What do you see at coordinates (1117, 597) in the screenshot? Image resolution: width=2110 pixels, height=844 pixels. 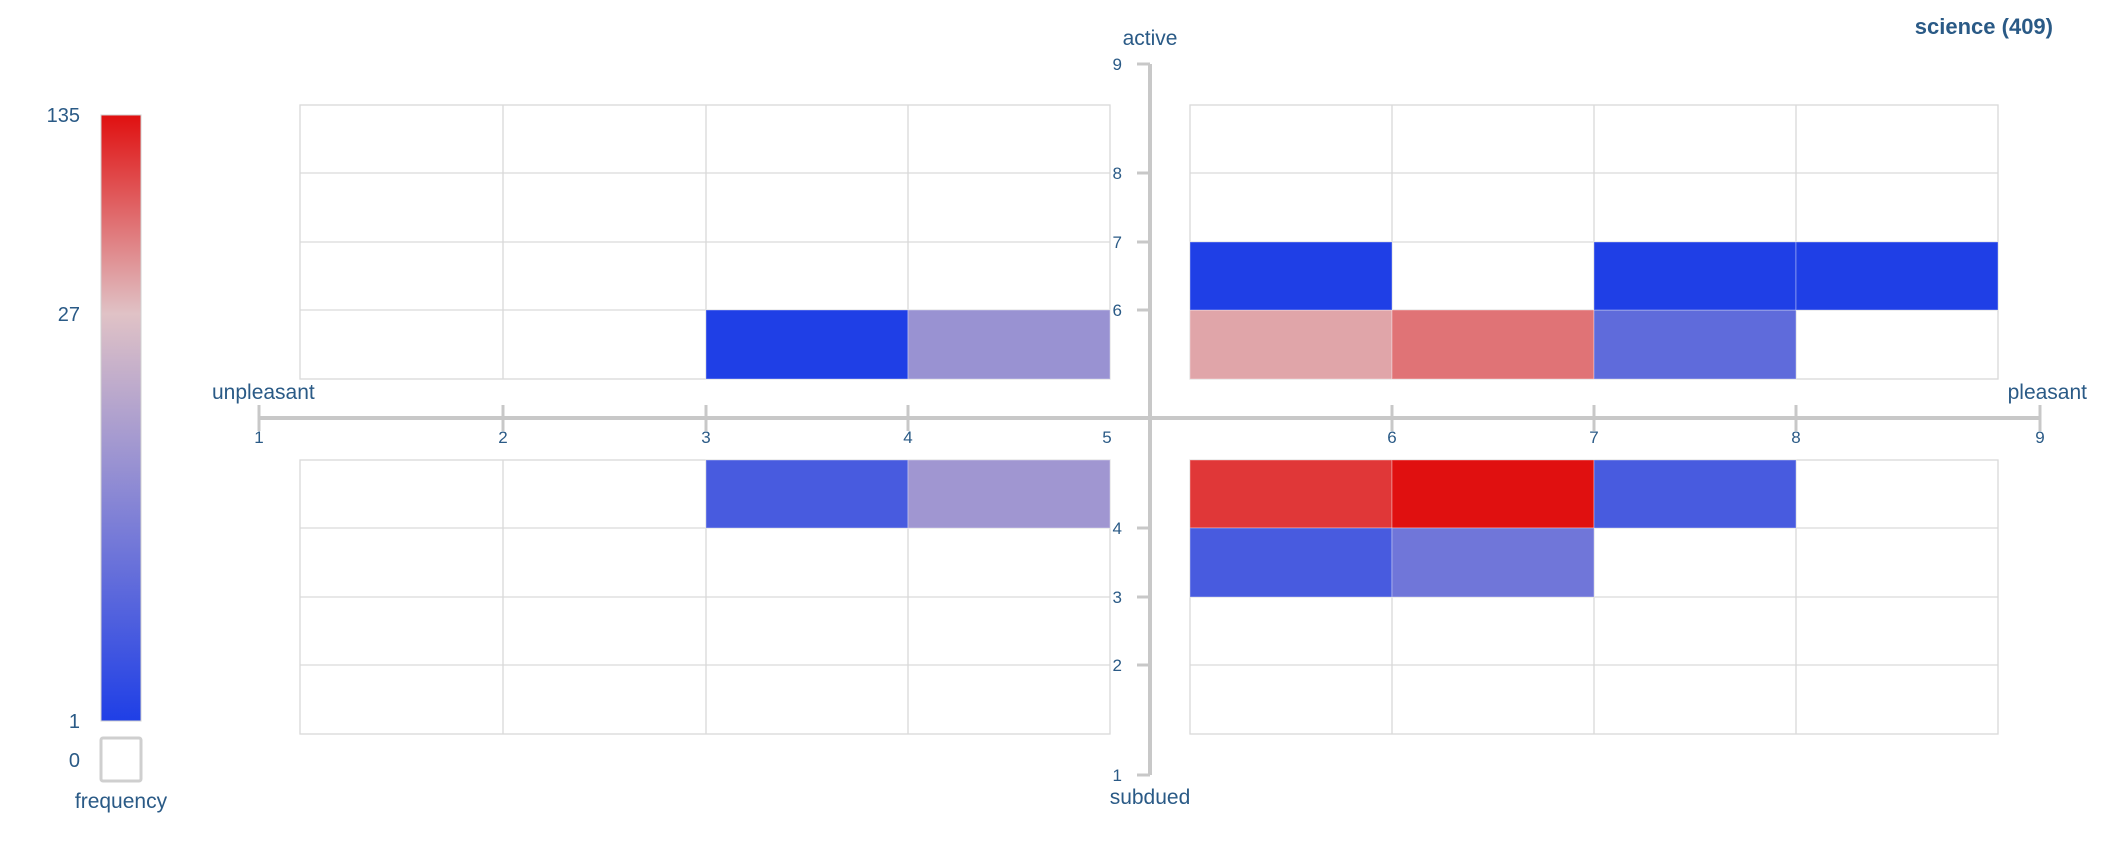 I see `y-tick-label: 3` at bounding box center [1117, 597].